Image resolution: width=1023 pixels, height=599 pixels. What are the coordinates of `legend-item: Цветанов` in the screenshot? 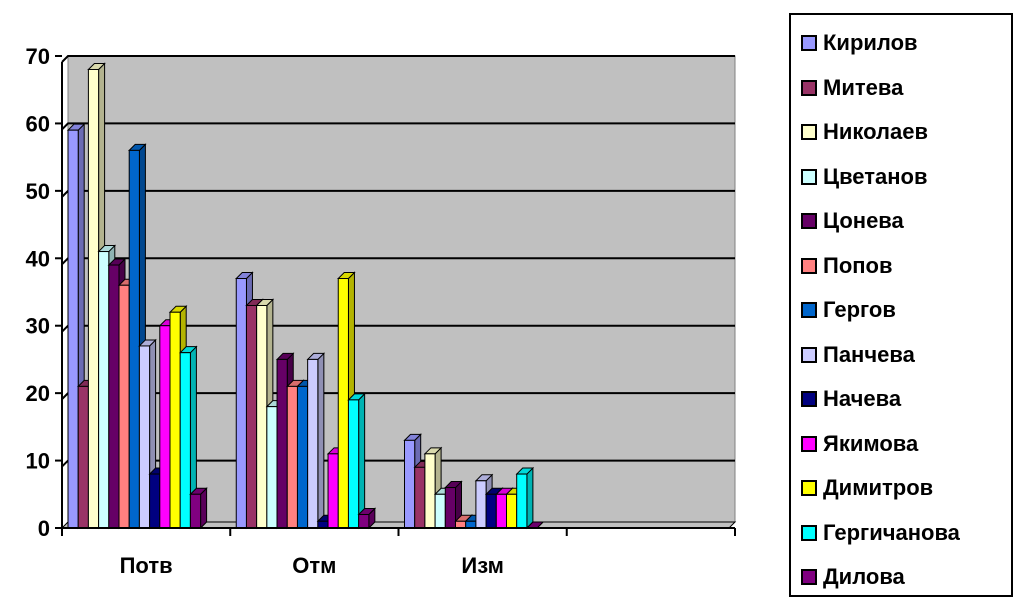 It's located at (864, 177).